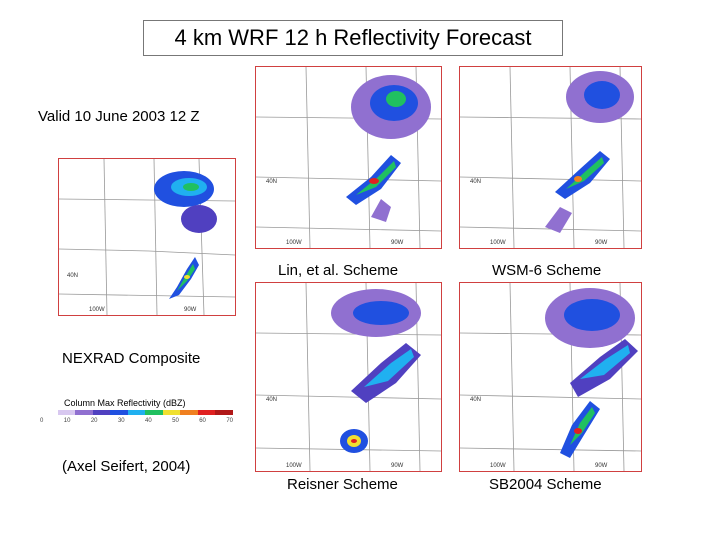  What do you see at coordinates (97, 310) in the screenshot?
I see `nexrad-lon-label-1: 100W` at bounding box center [97, 310].